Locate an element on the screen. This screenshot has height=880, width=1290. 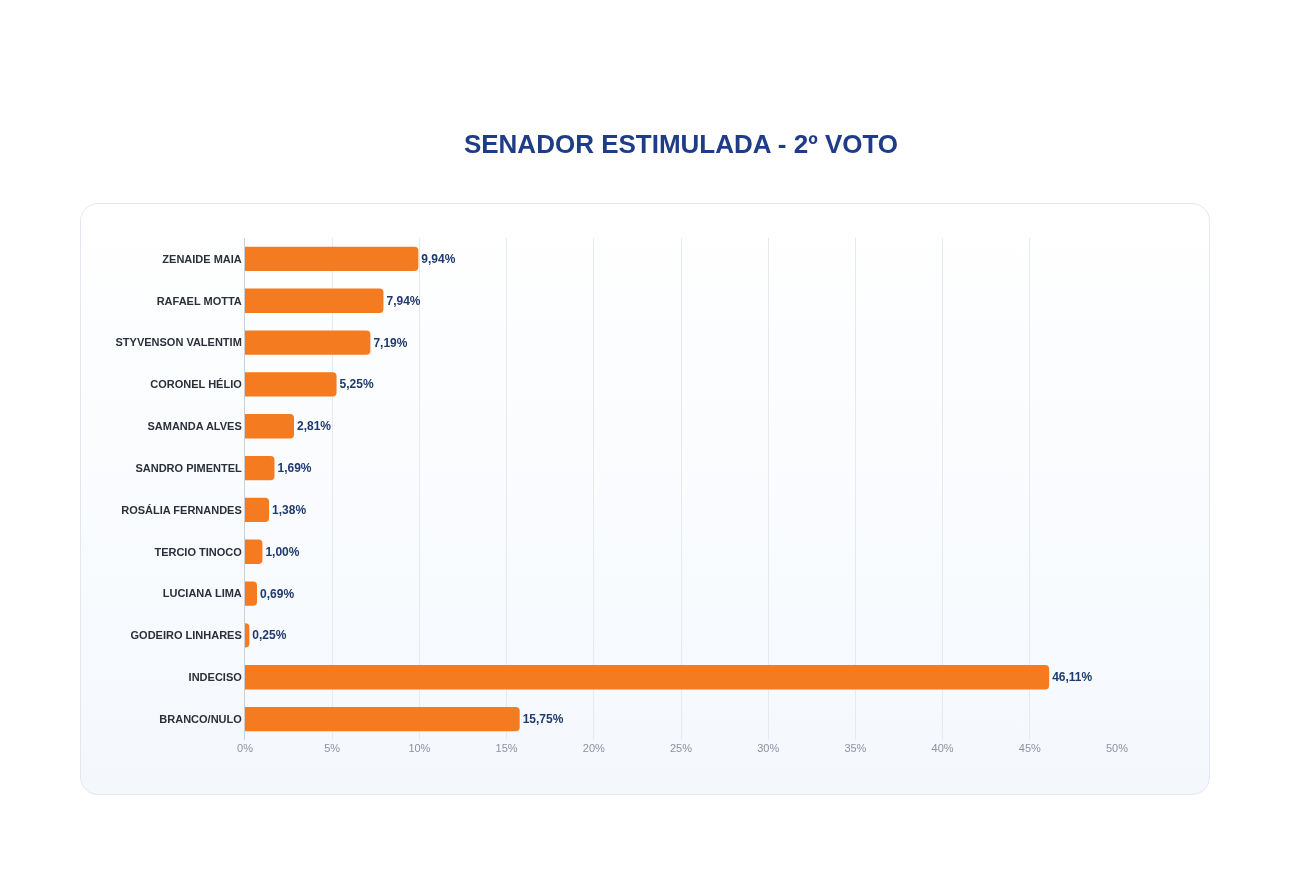
y-tick-label: SAMANDA ALVES is located at coordinates (194, 426).